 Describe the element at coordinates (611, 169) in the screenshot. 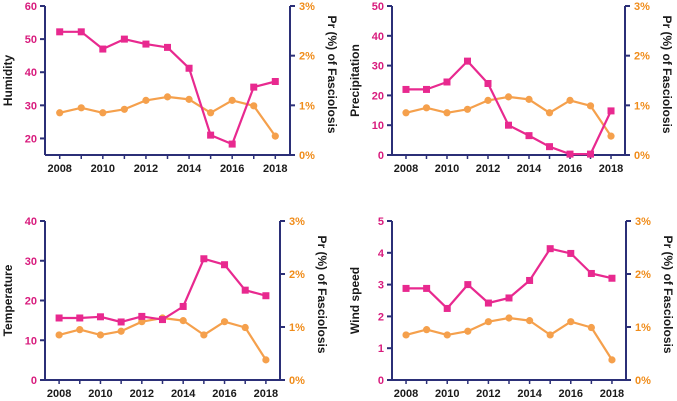

I see `p1-x-tick-label-2018: 2018` at that location.